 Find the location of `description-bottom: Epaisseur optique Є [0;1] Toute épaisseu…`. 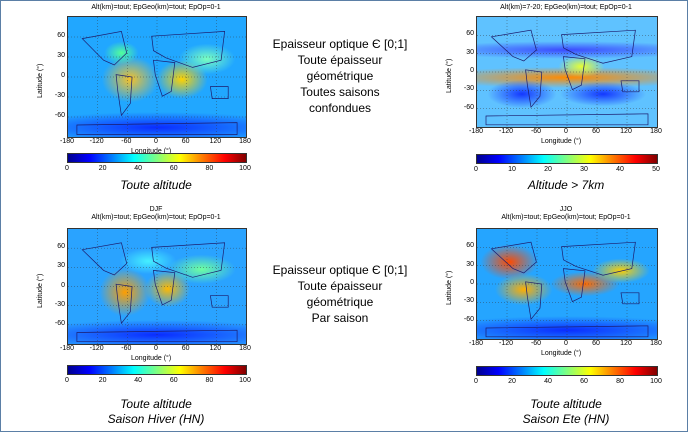

description-bottom: Epaisseur optique Є [0;1] Toute épaisseu… is located at coordinates (340, 294).